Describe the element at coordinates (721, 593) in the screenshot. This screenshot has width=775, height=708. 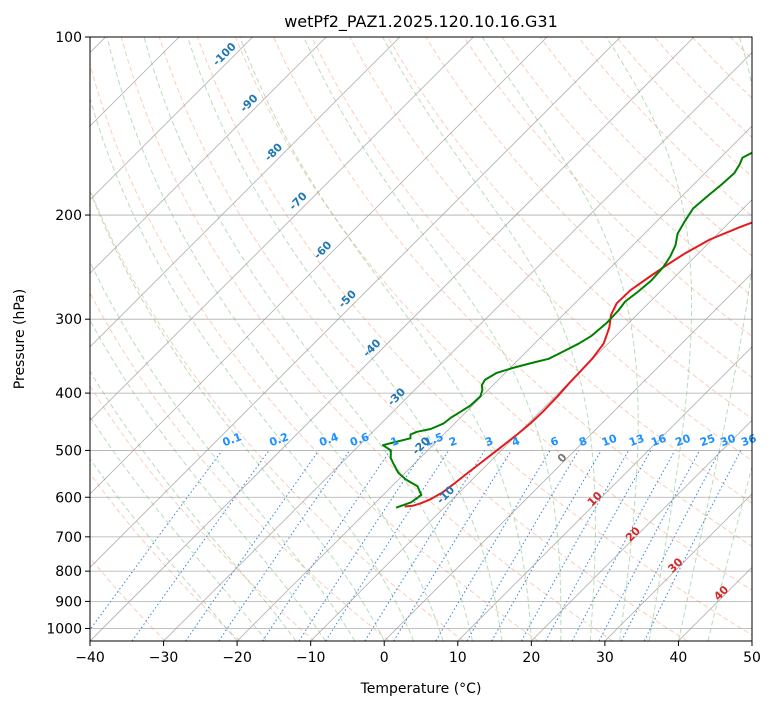
I see `moist-adiabat-label: 40` at that location.